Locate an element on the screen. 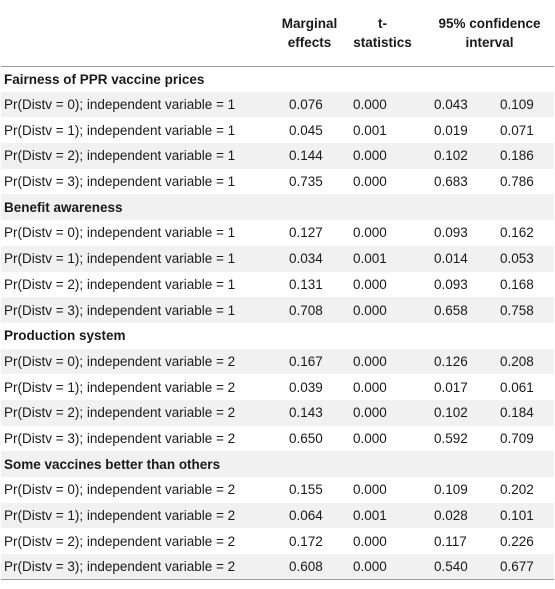 The image size is (555, 589). ci-upper-cell: 0.184 is located at coordinates (517, 413).